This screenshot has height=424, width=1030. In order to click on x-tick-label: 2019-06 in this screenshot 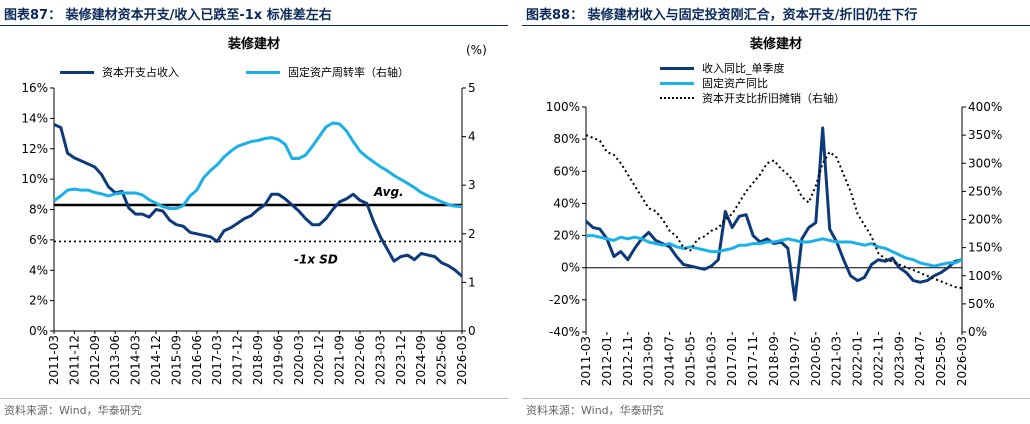, I will do `click(278, 360)`.